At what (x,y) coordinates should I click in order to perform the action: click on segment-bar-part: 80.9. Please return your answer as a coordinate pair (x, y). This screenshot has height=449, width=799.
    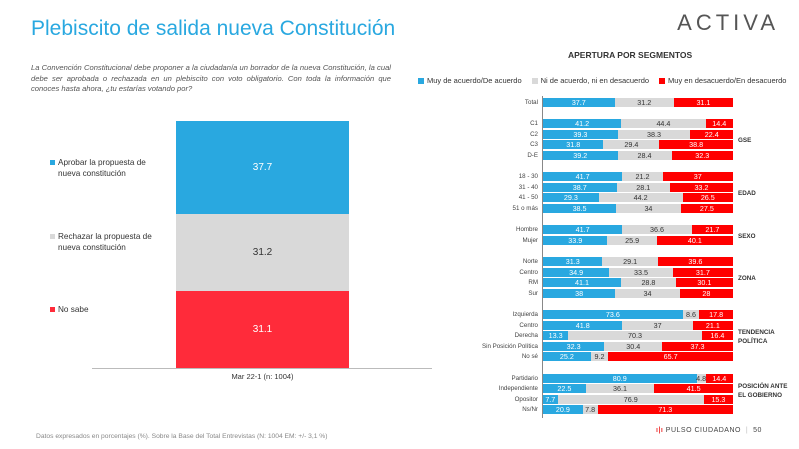
    Looking at the image, I should click on (620, 378).